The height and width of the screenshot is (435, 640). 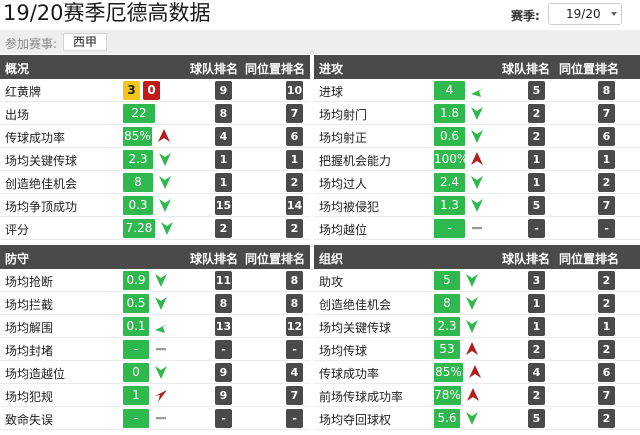 What do you see at coordinates (589, 69) in the screenshot?
I see `column-header-position-rank: 同位置排名` at bounding box center [589, 69].